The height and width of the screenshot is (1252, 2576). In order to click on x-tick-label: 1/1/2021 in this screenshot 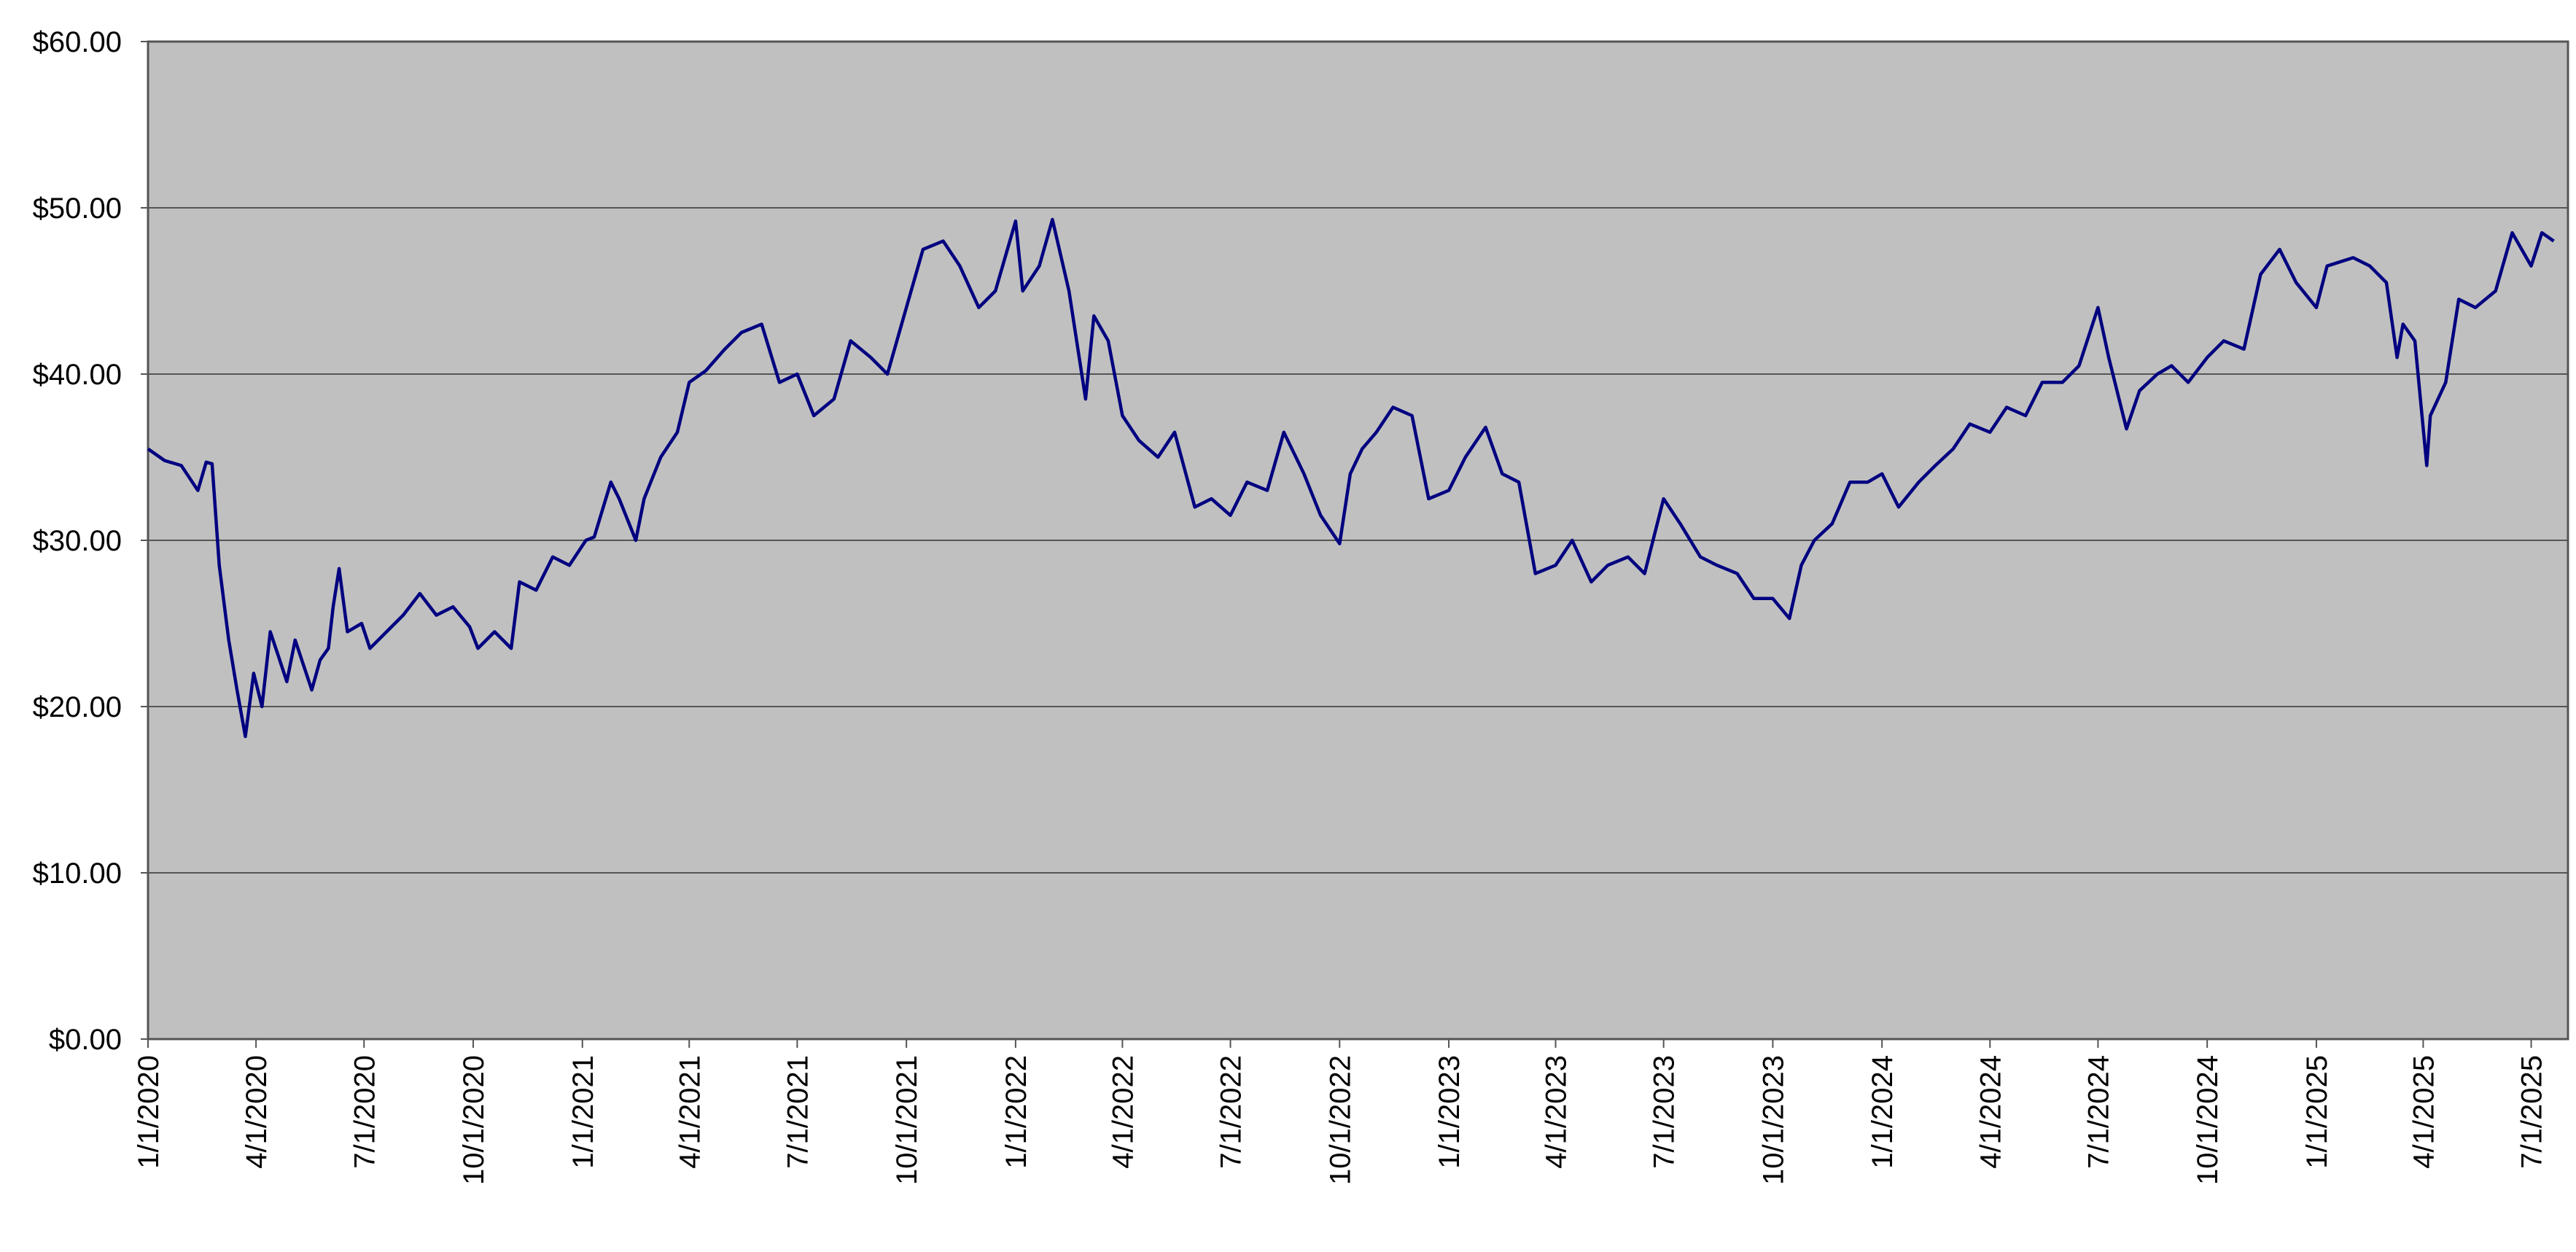, I will do `click(583, 1112)`.